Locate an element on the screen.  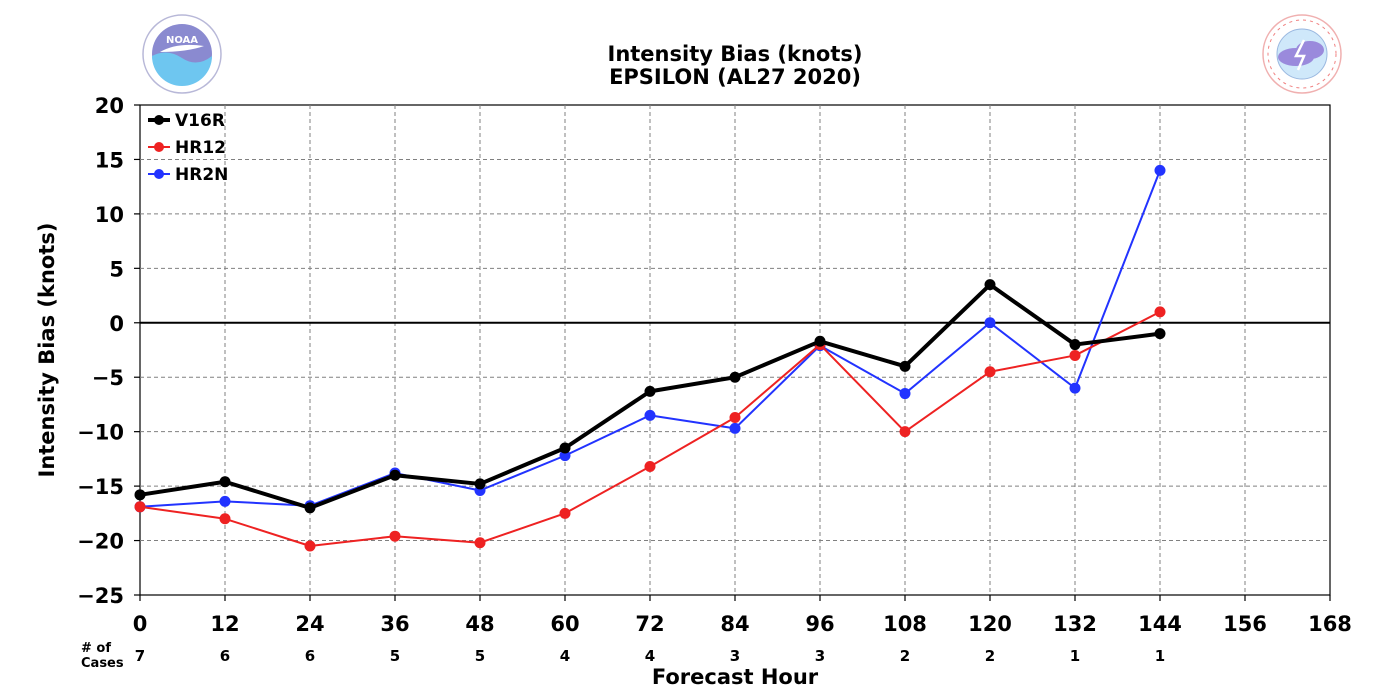
y-tick-label: 20 is located at coordinates (109, 106).